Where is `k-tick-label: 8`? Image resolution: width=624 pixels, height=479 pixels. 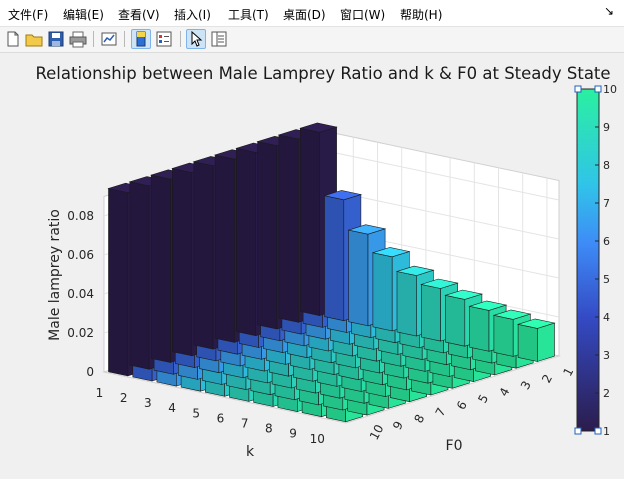 k-tick-label: 8 is located at coordinates (269, 429).